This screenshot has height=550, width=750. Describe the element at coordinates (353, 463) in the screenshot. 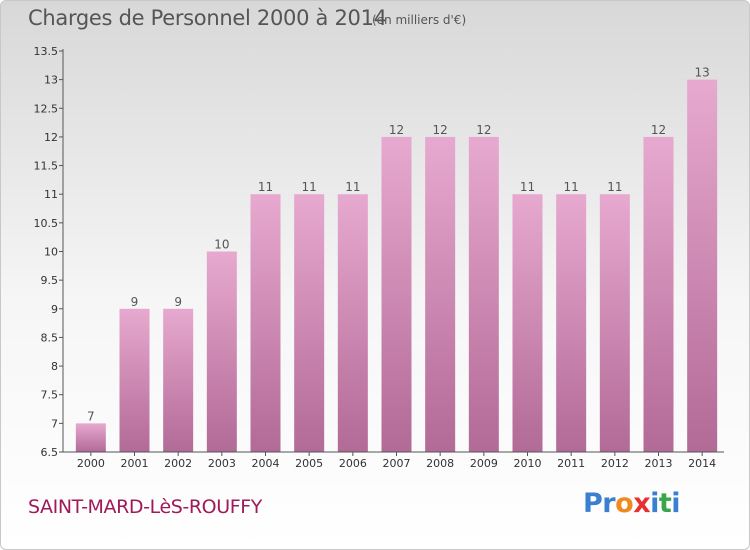

I see `x-tick-label-2006: 2006` at that location.